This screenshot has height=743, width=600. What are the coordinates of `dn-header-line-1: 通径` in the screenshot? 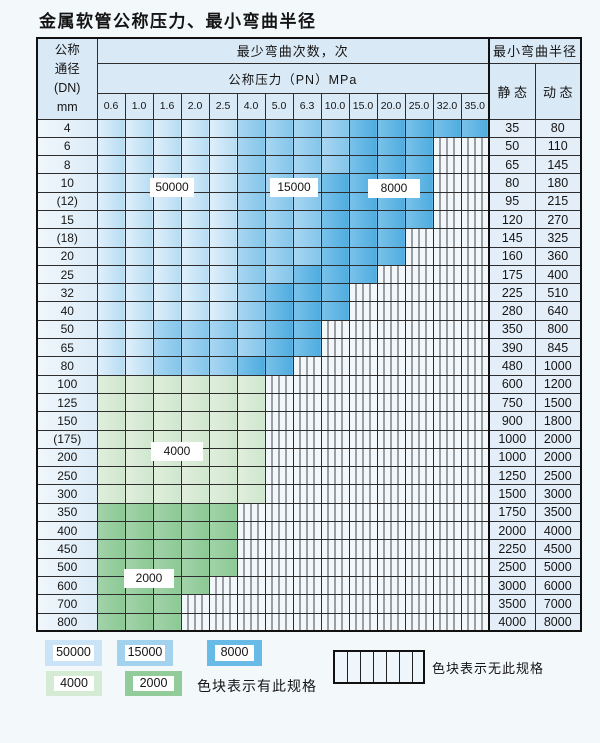 It's located at (67, 68).